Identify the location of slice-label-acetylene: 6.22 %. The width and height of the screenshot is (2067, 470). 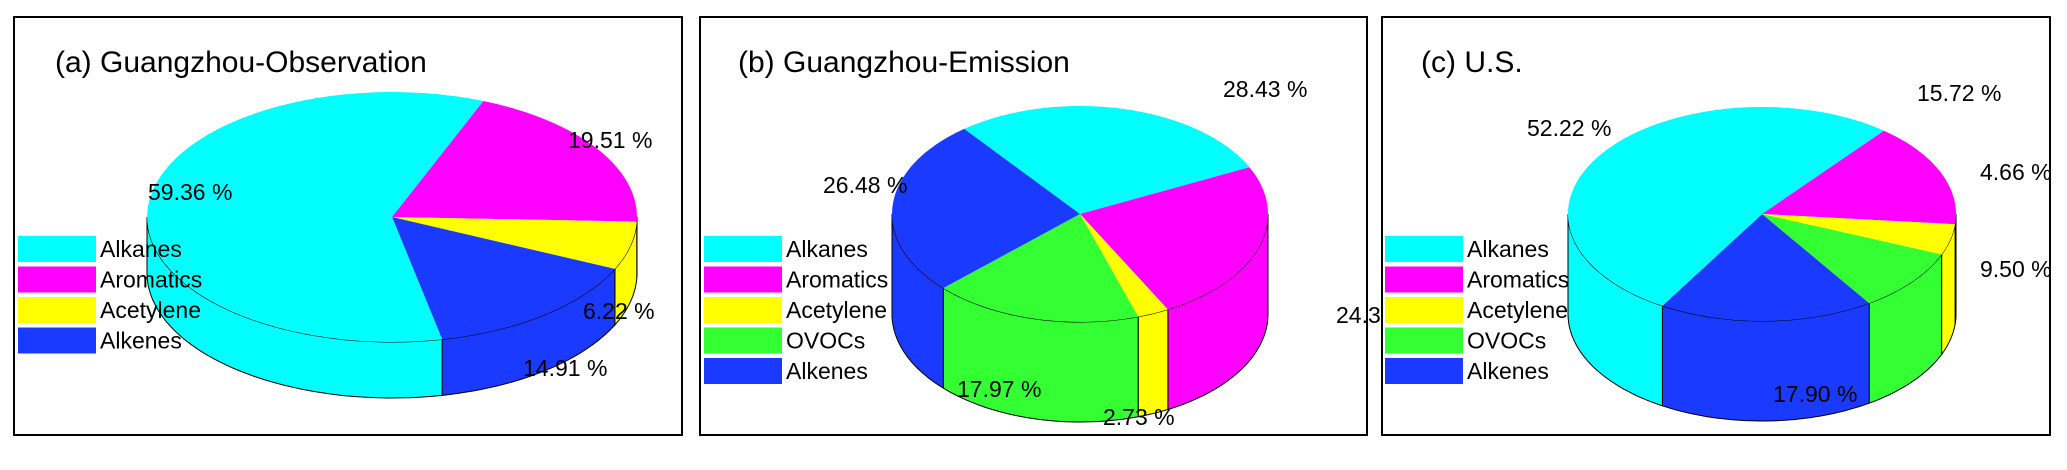
(619, 311).